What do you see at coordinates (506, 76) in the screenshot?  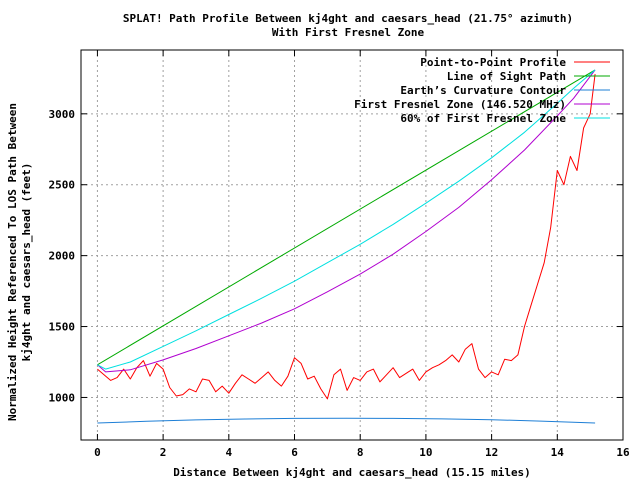 I see `legend-label: Line of Sight Path` at bounding box center [506, 76].